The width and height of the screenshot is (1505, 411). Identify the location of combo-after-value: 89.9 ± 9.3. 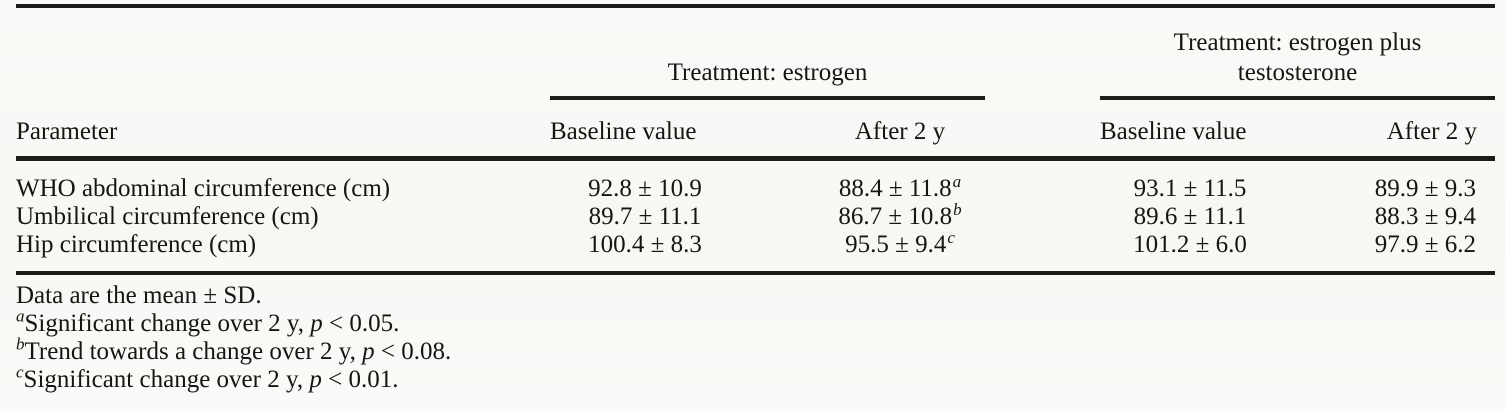
(1425, 188).